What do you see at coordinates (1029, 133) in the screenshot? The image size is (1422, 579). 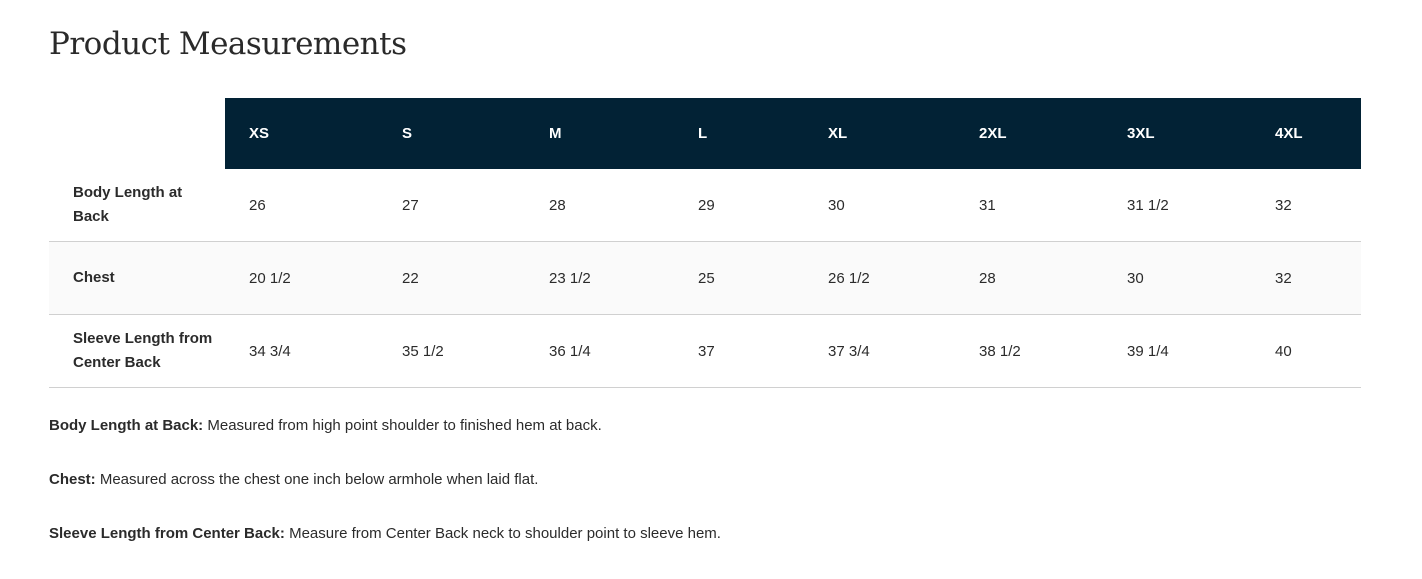 I see `header-cell: 2XL` at bounding box center [1029, 133].